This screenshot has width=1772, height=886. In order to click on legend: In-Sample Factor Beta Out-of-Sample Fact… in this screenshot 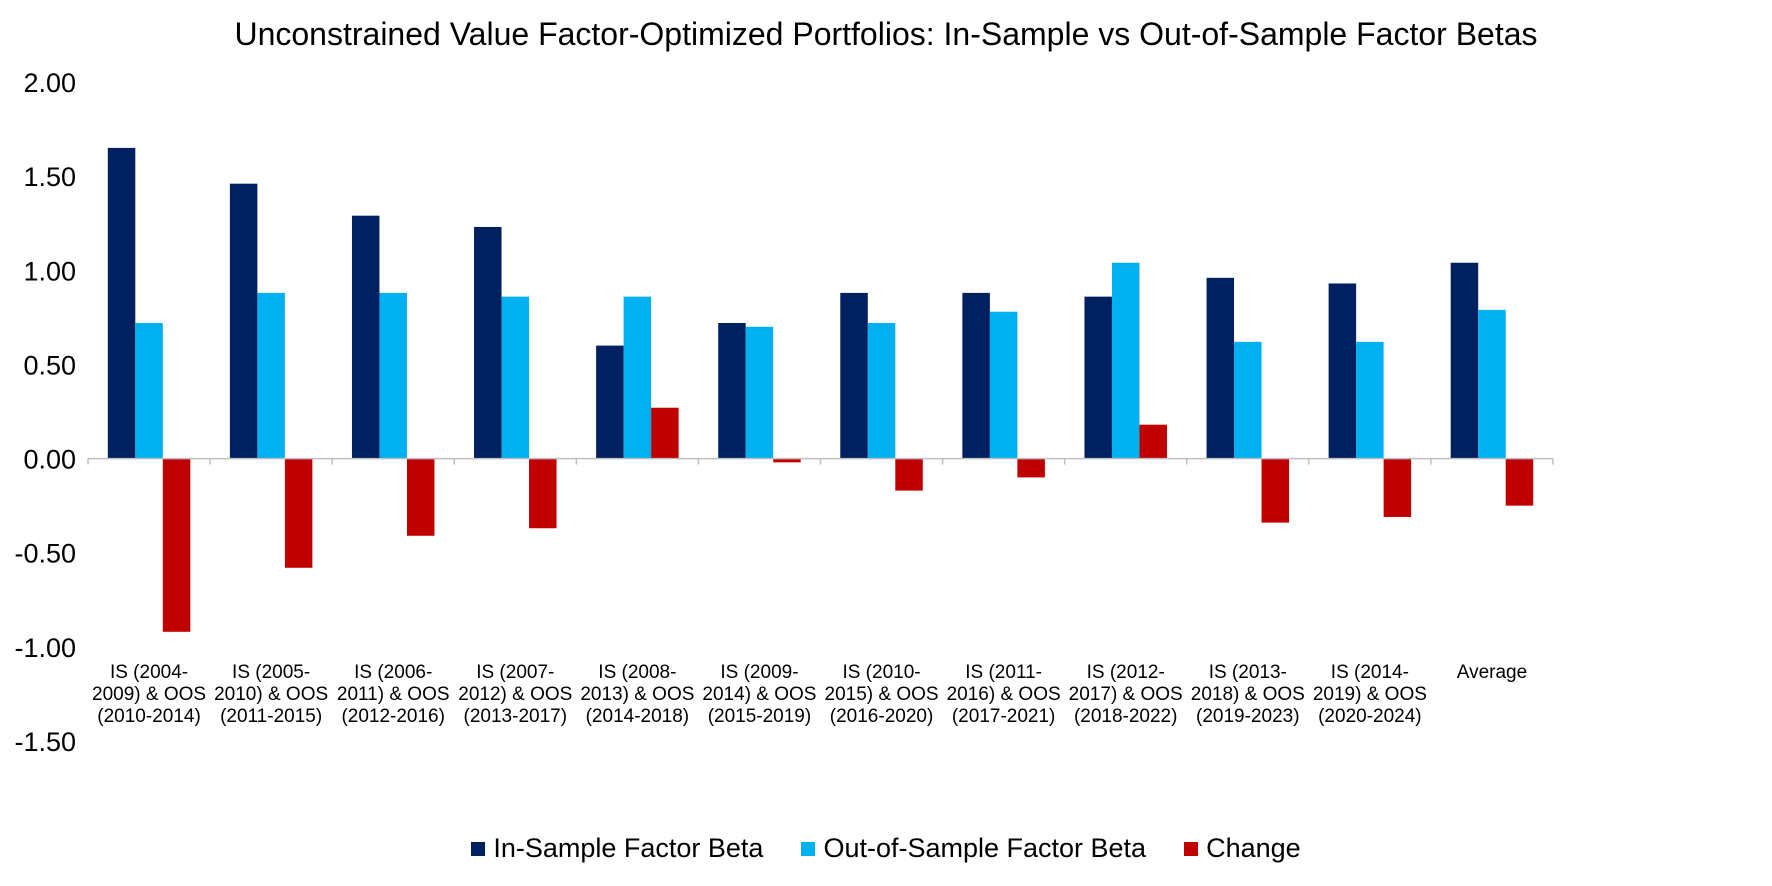, I will do `click(886, 848)`.